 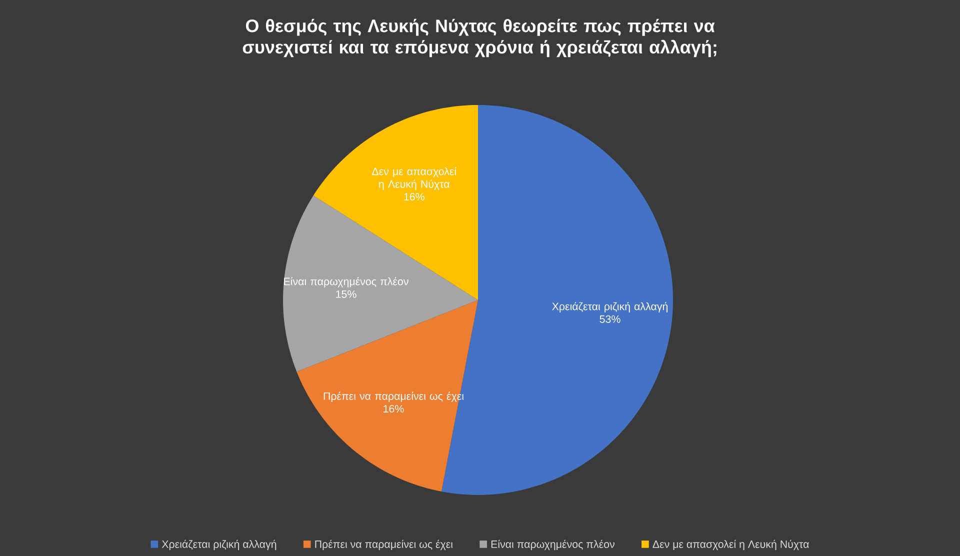 I want to click on legend-label: Πρέπει να παραμείνει ως έχει, so click(x=384, y=545).